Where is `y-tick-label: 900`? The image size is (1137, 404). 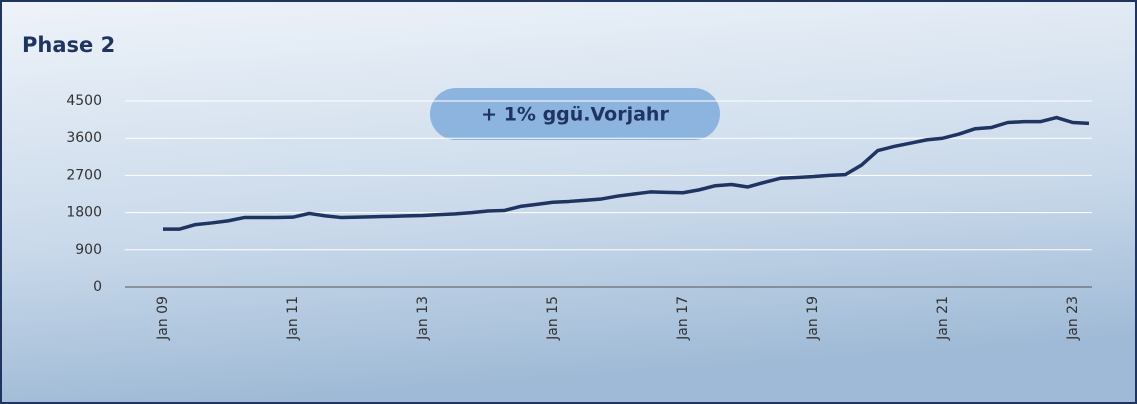 y-tick-label: 900 is located at coordinates (88, 250).